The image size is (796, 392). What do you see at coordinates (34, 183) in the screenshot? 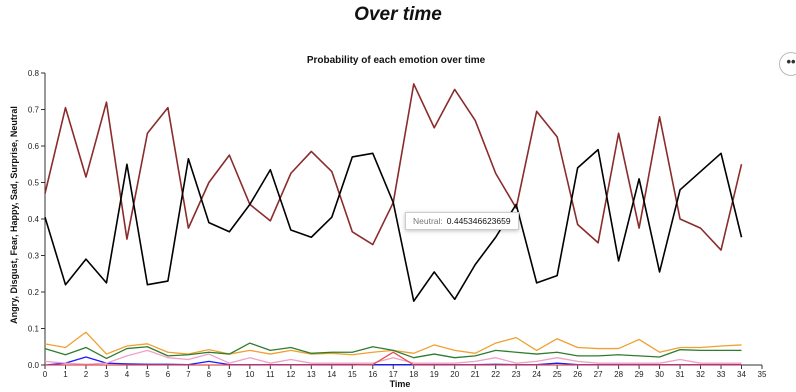
I see `y-tick-label: 0.5` at bounding box center [34, 183].